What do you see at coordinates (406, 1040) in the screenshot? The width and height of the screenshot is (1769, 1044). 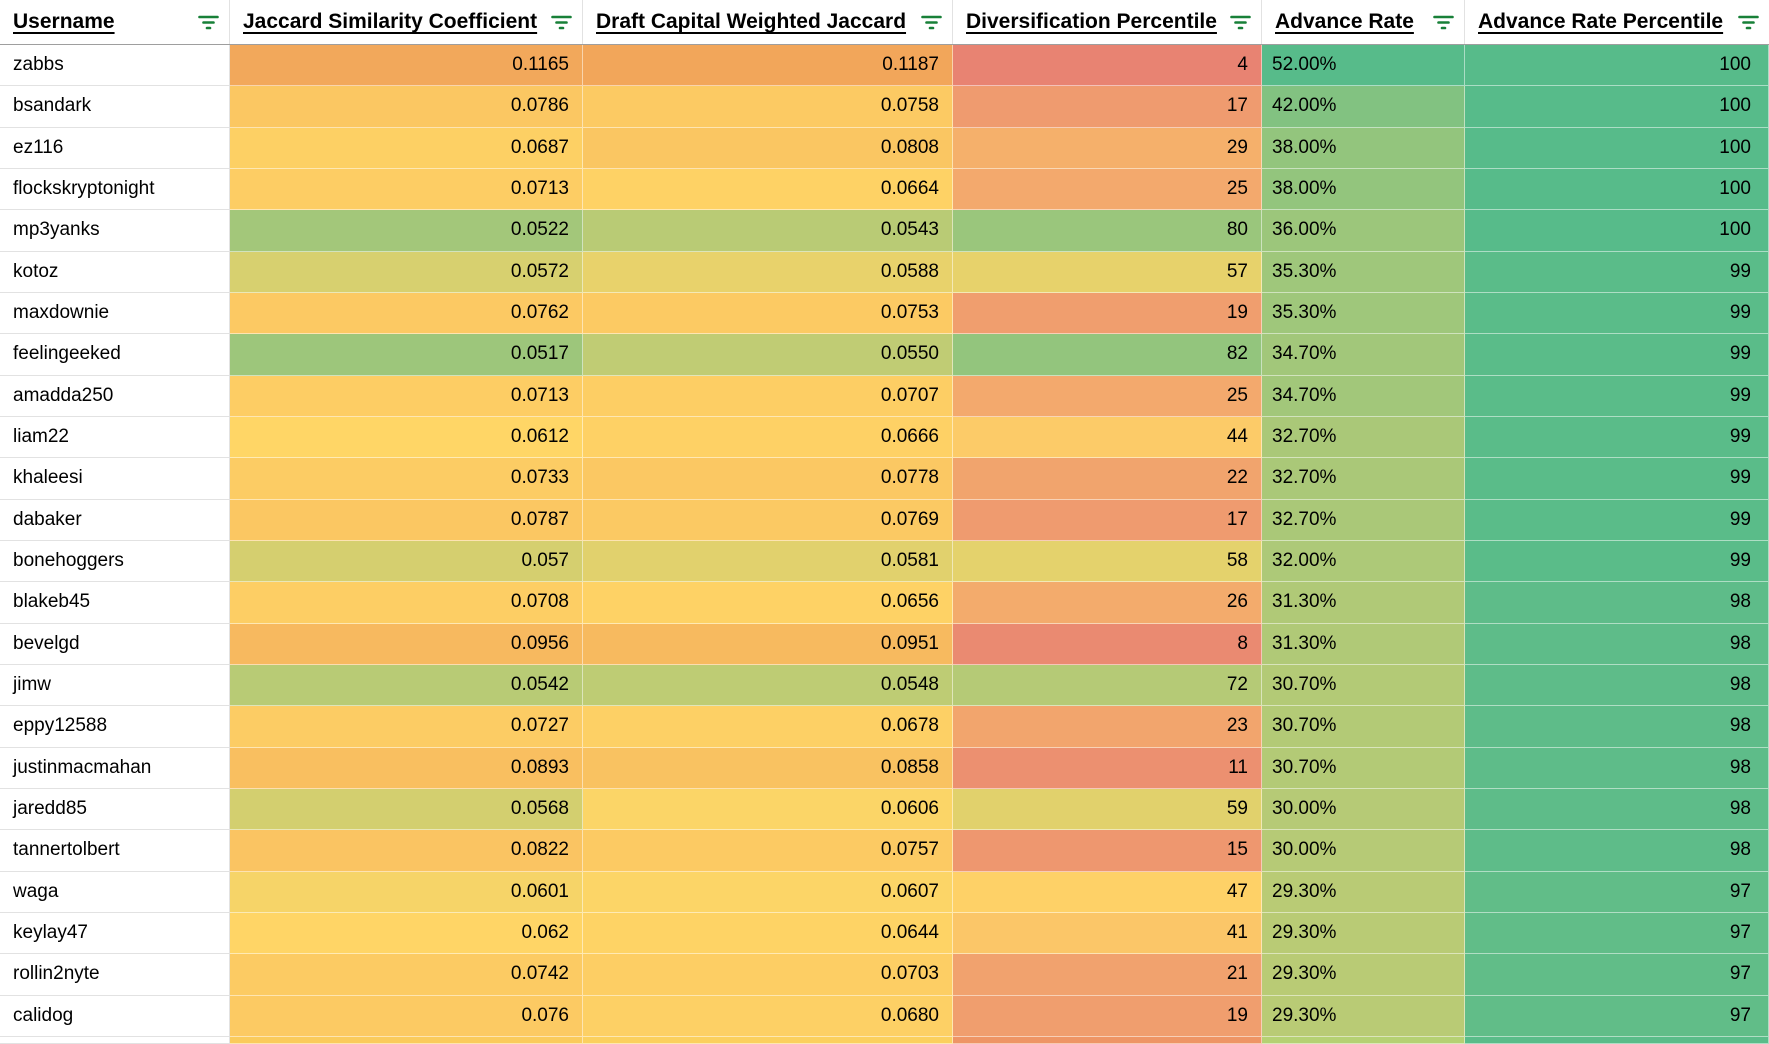 I see `cell-jaccard` at bounding box center [406, 1040].